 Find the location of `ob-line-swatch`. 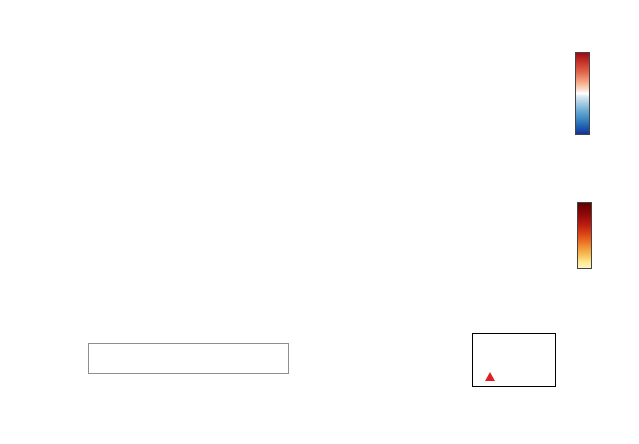

ob-line-swatch is located at coordinates (490, 360).